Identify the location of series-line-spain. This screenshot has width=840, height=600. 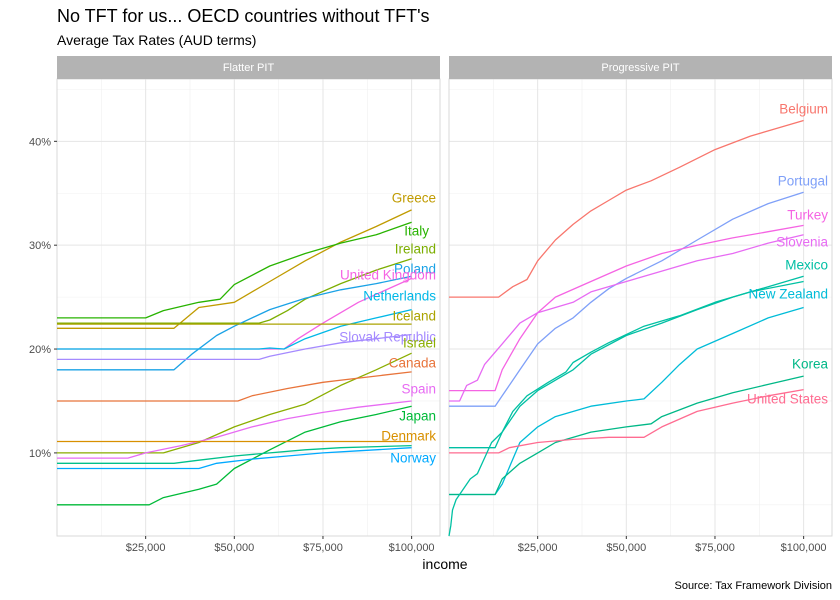
(234, 429).